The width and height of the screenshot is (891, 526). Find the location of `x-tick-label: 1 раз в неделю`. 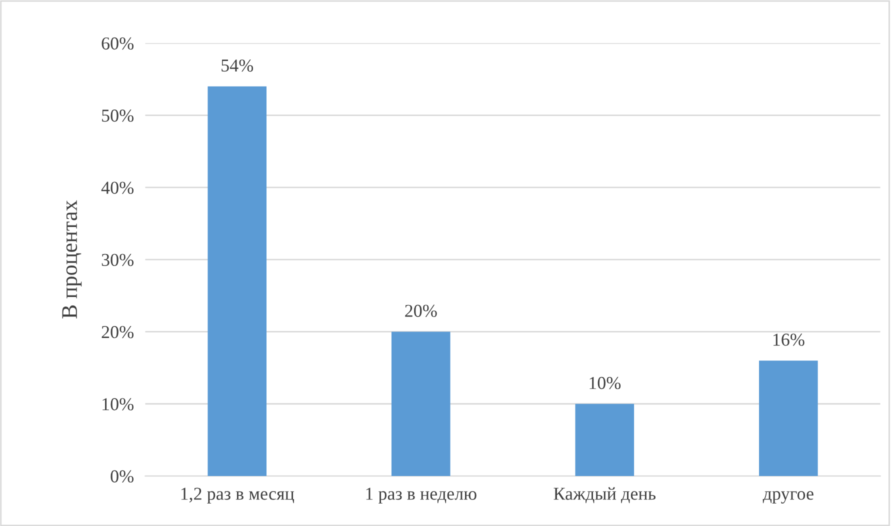

x-tick-label: 1 раз в неделю is located at coordinates (421, 496).